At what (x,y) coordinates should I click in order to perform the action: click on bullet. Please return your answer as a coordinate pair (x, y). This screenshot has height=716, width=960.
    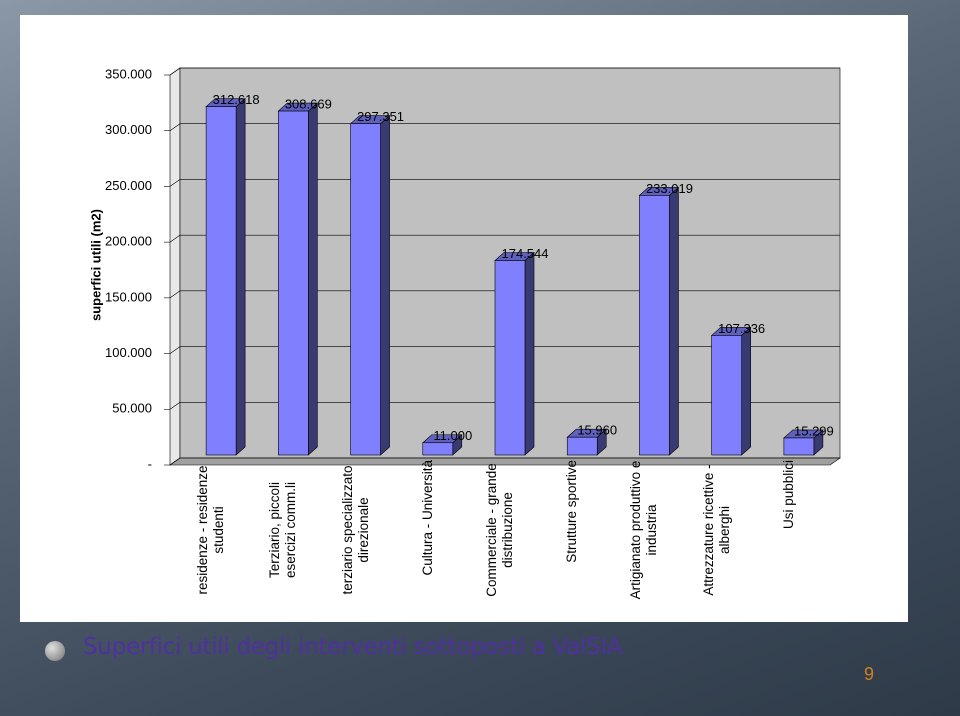
    Looking at the image, I should click on (55, 651).